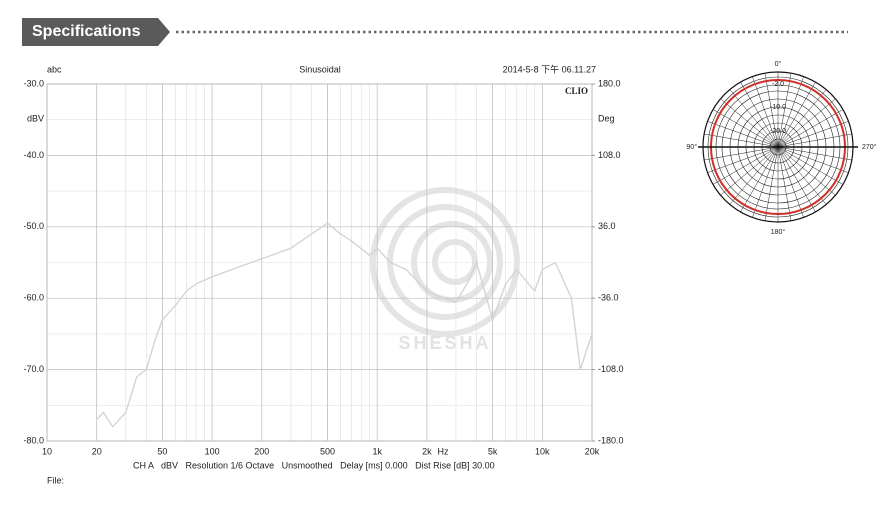  What do you see at coordinates (47, 451) in the screenshot?
I see `x-tick-label: 10` at bounding box center [47, 451].